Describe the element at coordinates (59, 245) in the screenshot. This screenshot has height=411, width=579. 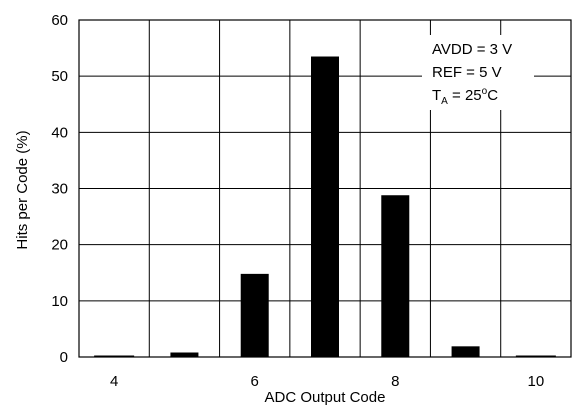
I see `y-tick-label: 20` at that location.